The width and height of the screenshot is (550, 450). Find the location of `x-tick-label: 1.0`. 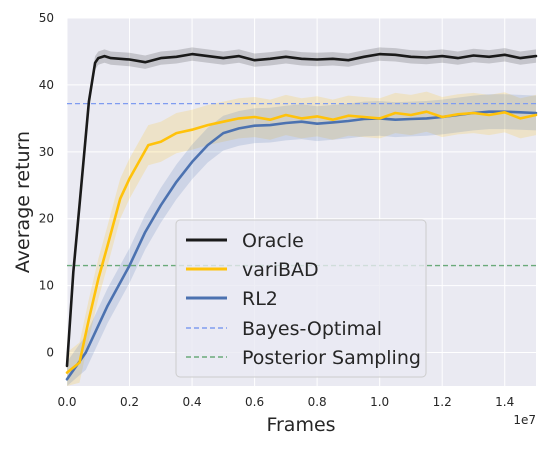

x-tick-label: 1.0 is located at coordinates (379, 402).